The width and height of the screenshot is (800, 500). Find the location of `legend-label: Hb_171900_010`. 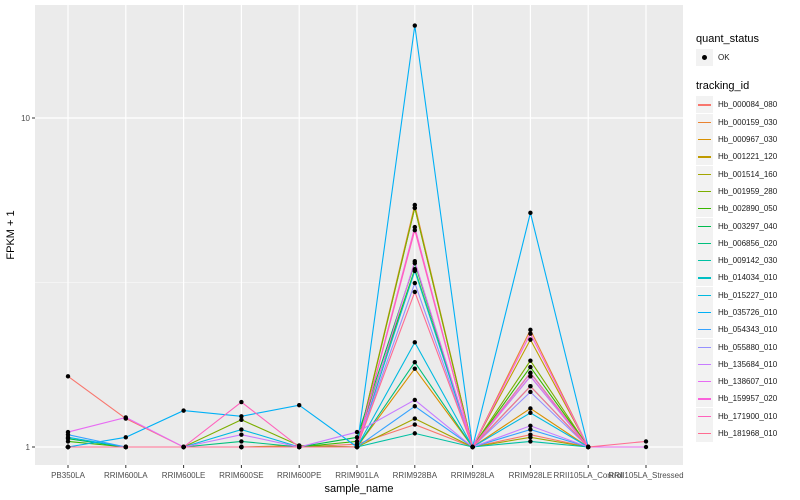

legend-label: Hb_171900_010 is located at coordinates (748, 416).